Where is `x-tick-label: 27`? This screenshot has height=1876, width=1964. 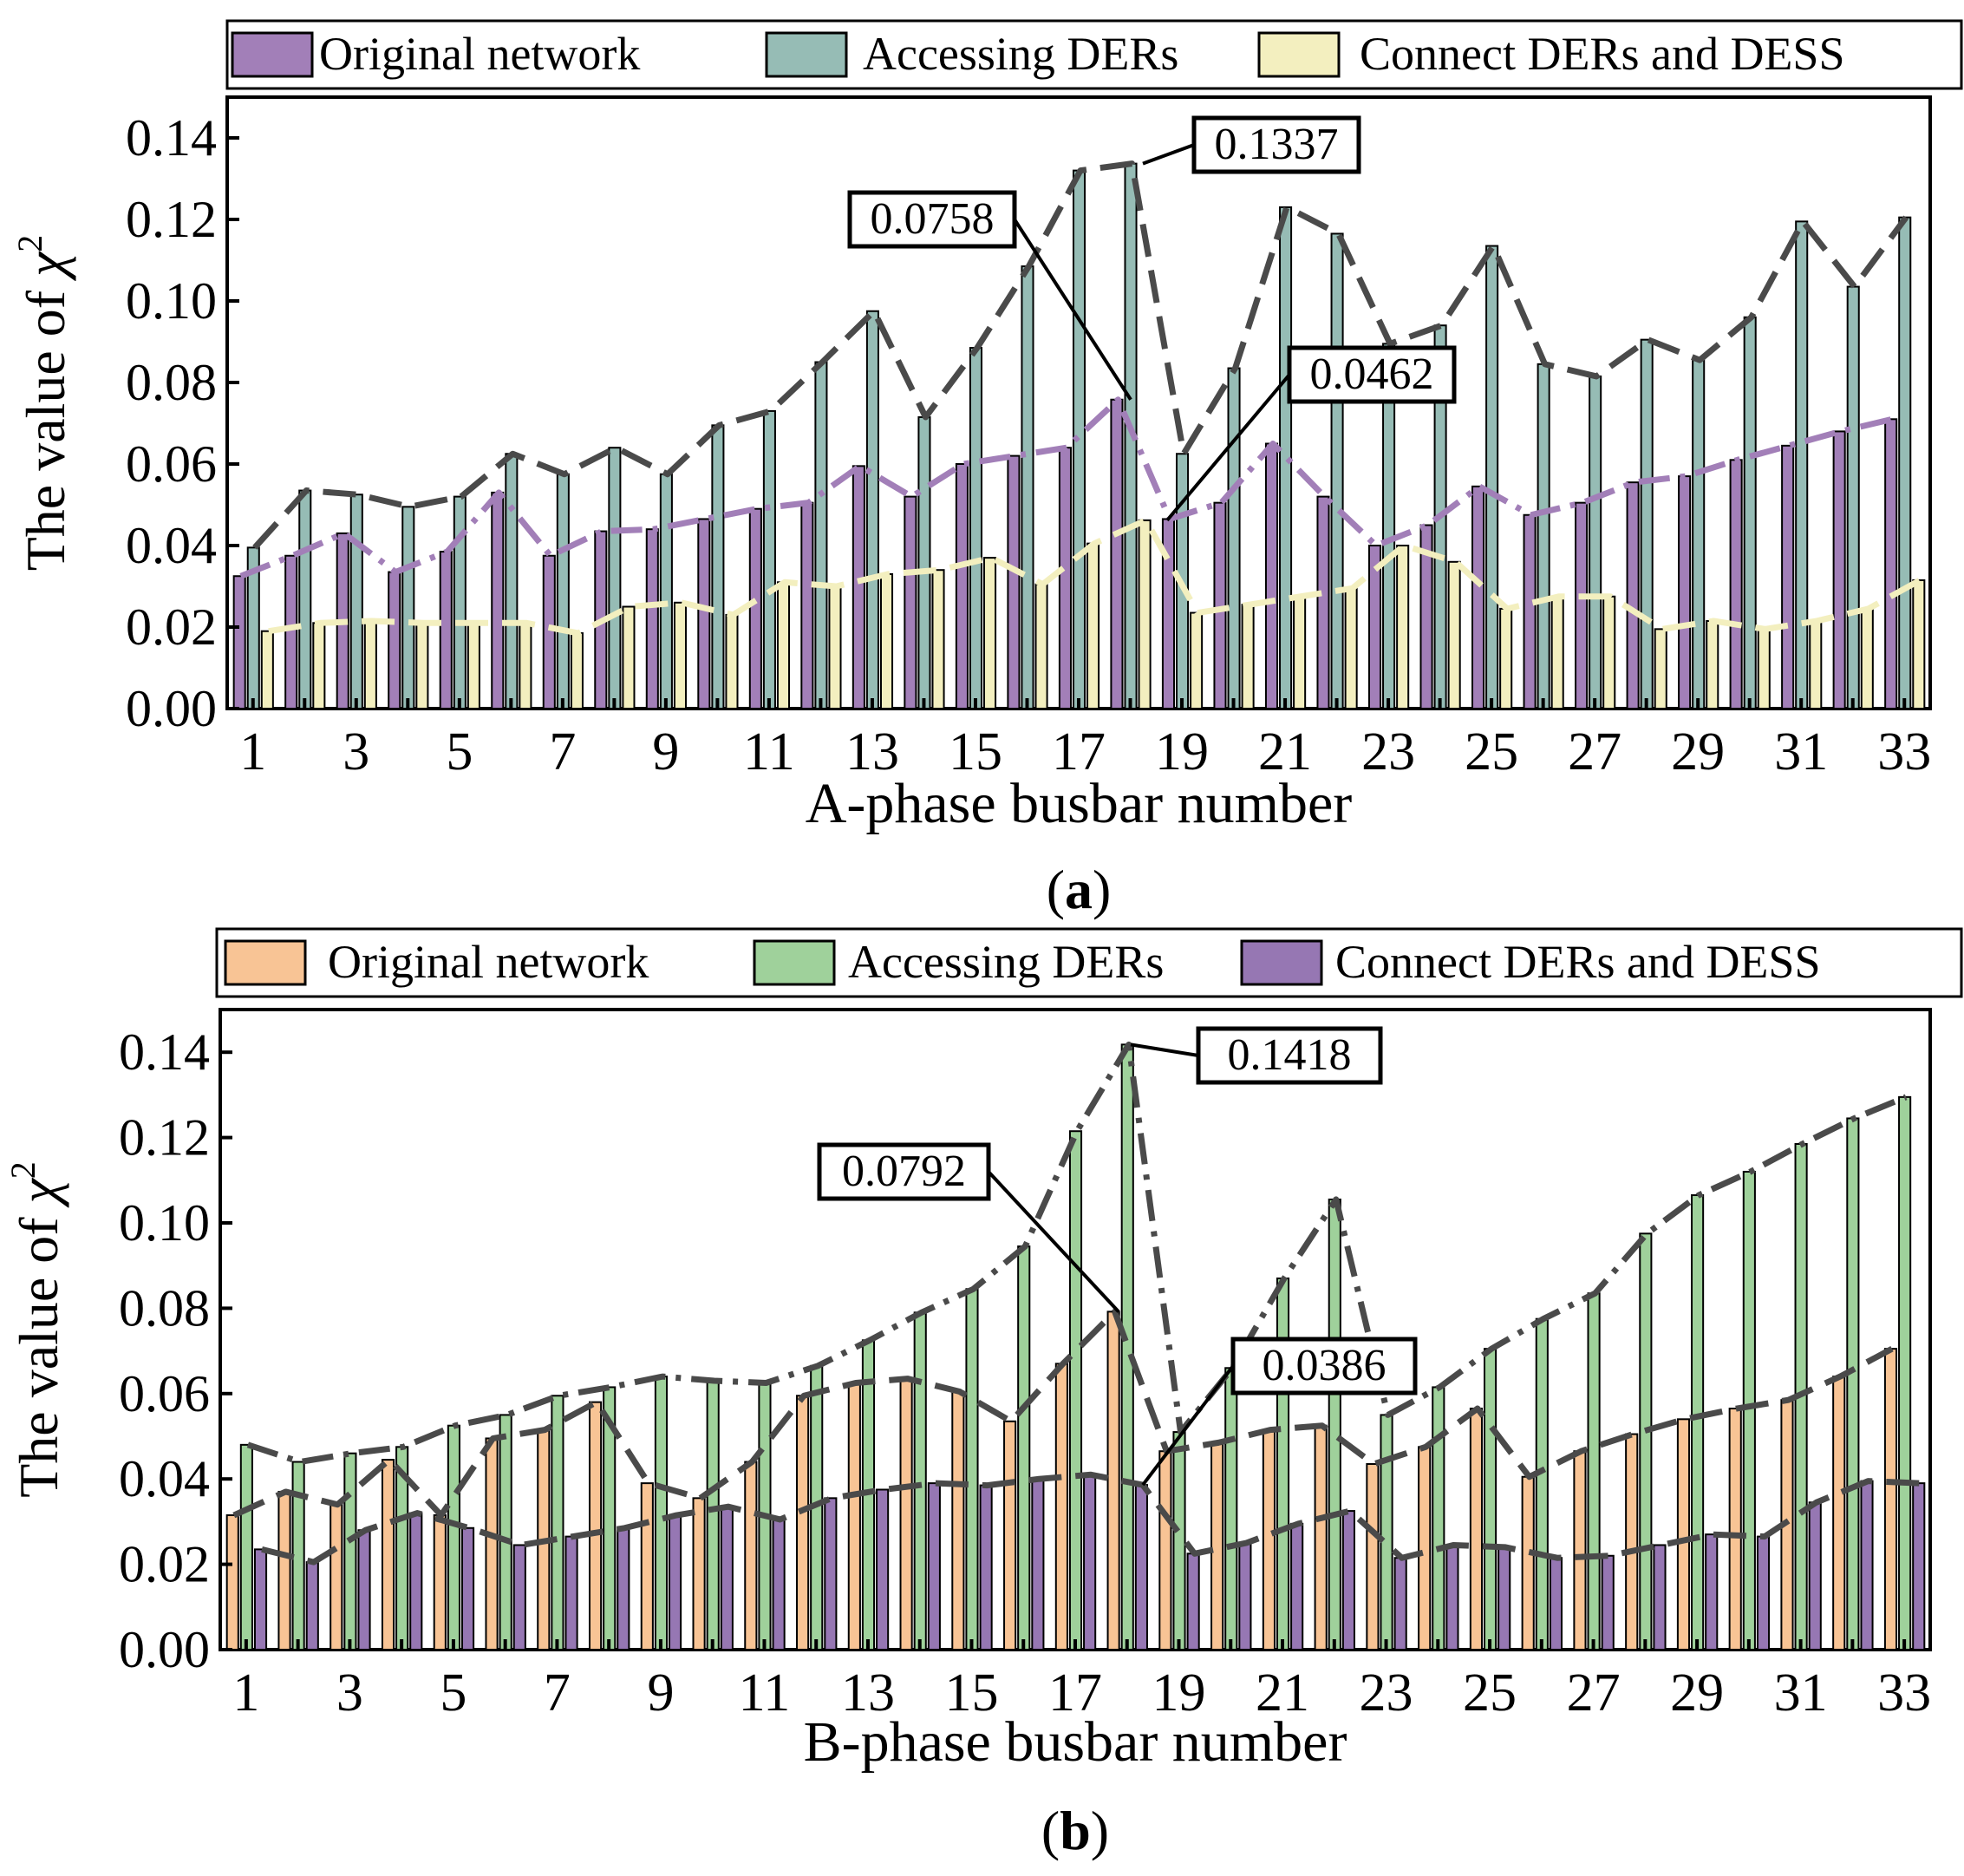 x-tick-label: 27 is located at coordinates (1594, 1693).